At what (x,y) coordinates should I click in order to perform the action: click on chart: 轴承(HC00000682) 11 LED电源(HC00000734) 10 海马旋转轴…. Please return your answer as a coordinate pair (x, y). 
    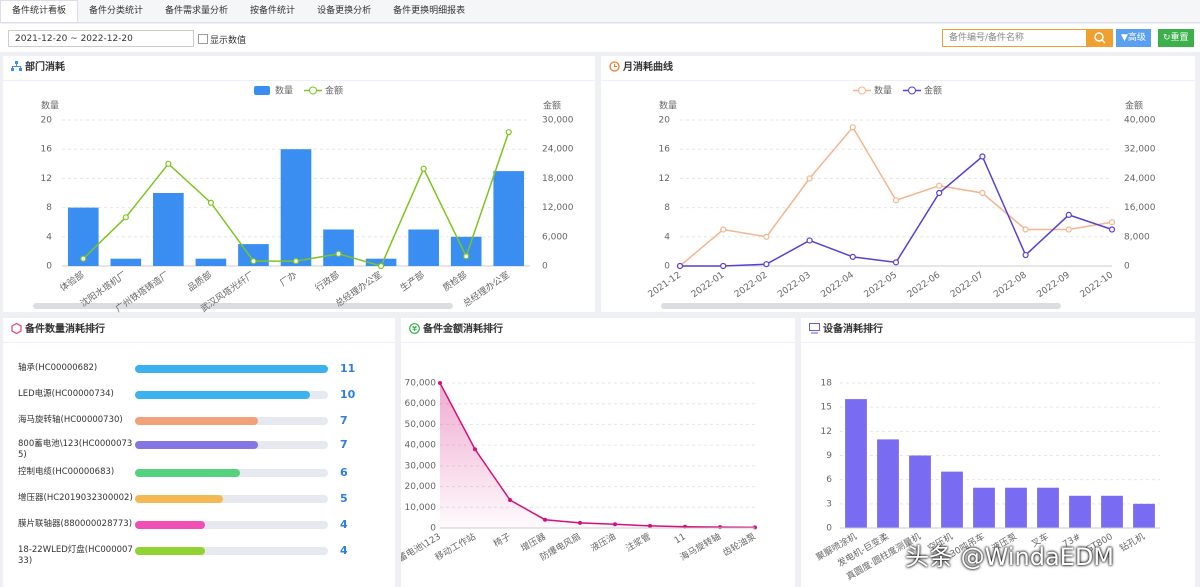
    Looking at the image, I should click on (199, 465).